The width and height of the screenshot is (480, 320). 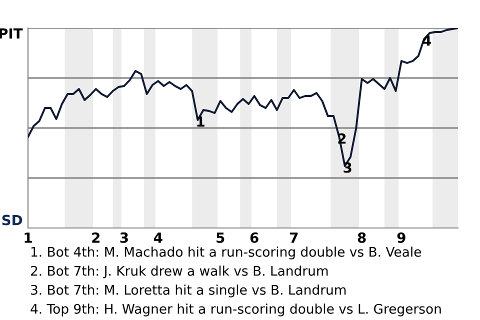 What do you see at coordinates (200, 121) in the screenshot?
I see `annotation: 1` at bounding box center [200, 121].